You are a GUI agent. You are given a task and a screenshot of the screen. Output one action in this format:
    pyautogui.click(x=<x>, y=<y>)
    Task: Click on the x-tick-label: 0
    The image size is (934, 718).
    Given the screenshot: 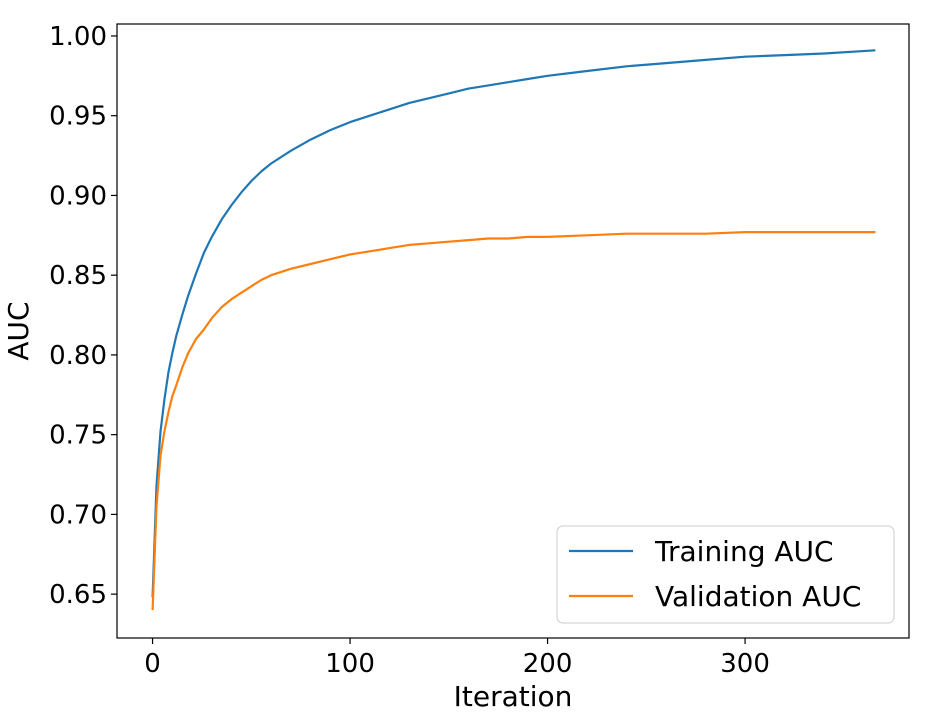 What is the action you would take?
    pyautogui.click(x=152, y=664)
    